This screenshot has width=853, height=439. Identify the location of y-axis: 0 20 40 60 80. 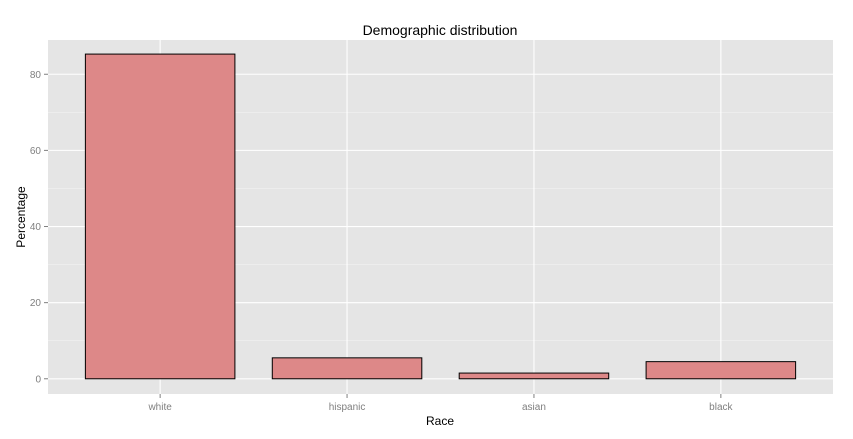
(39, 227).